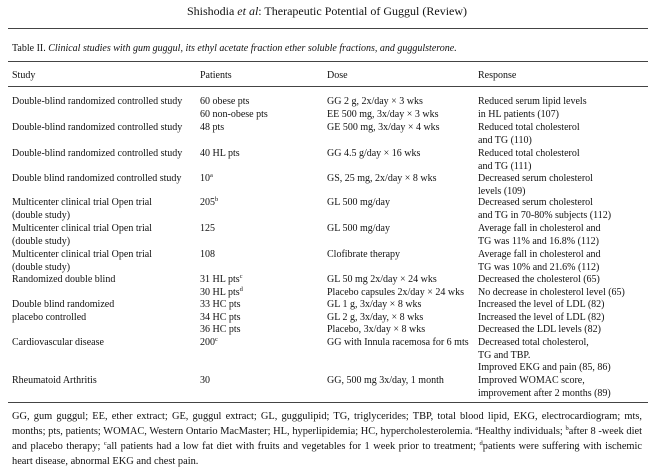 Image resolution: width=654 pixels, height=469 pixels. What do you see at coordinates (533, 342) in the screenshot?
I see `cell-line: Decreased total cholesterol,` at bounding box center [533, 342].